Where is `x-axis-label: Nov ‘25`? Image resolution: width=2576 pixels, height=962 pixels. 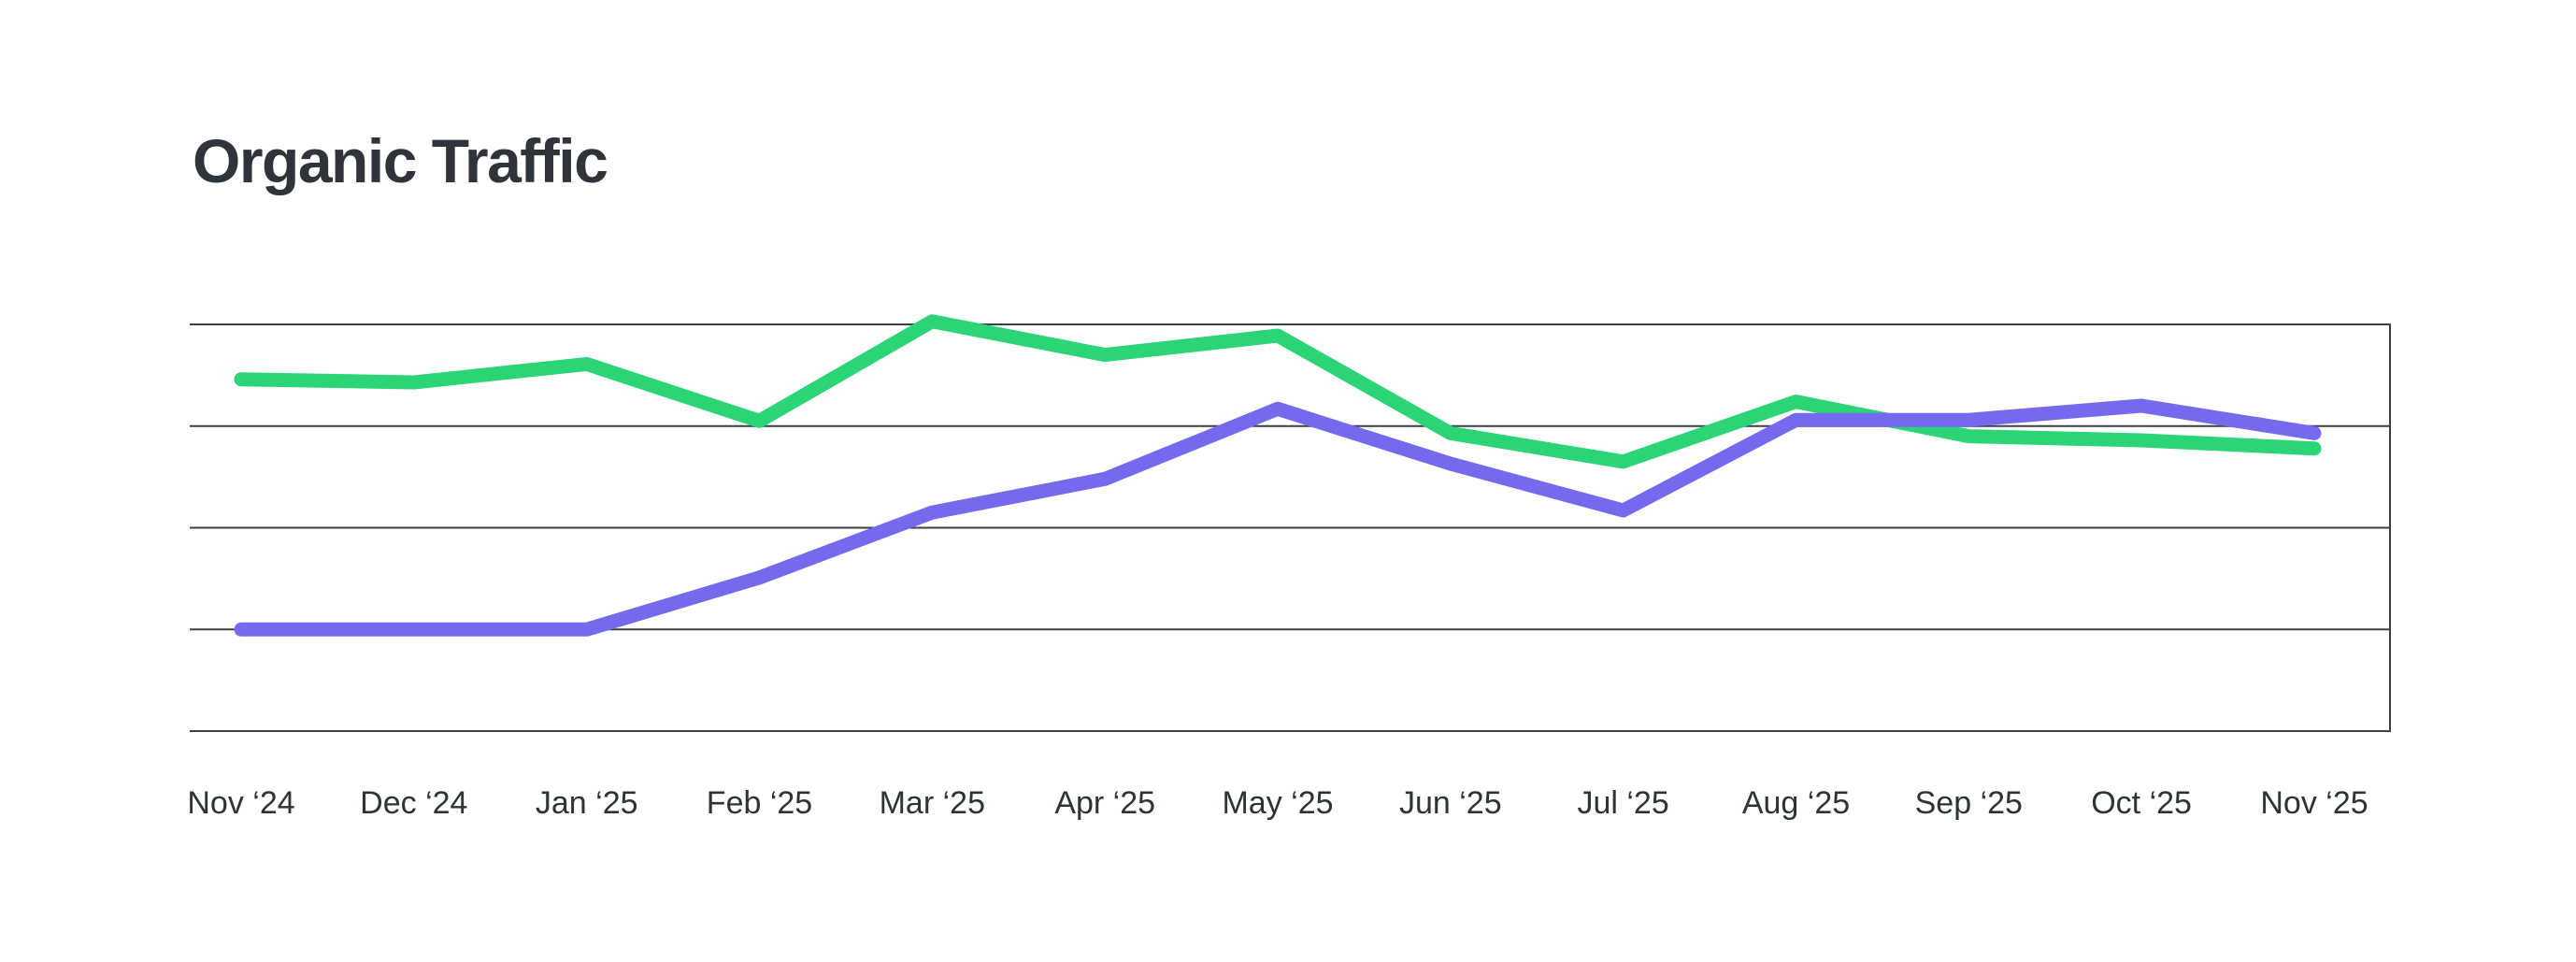
x-axis-label: Nov ‘25 is located at coordinates (2314, 803).